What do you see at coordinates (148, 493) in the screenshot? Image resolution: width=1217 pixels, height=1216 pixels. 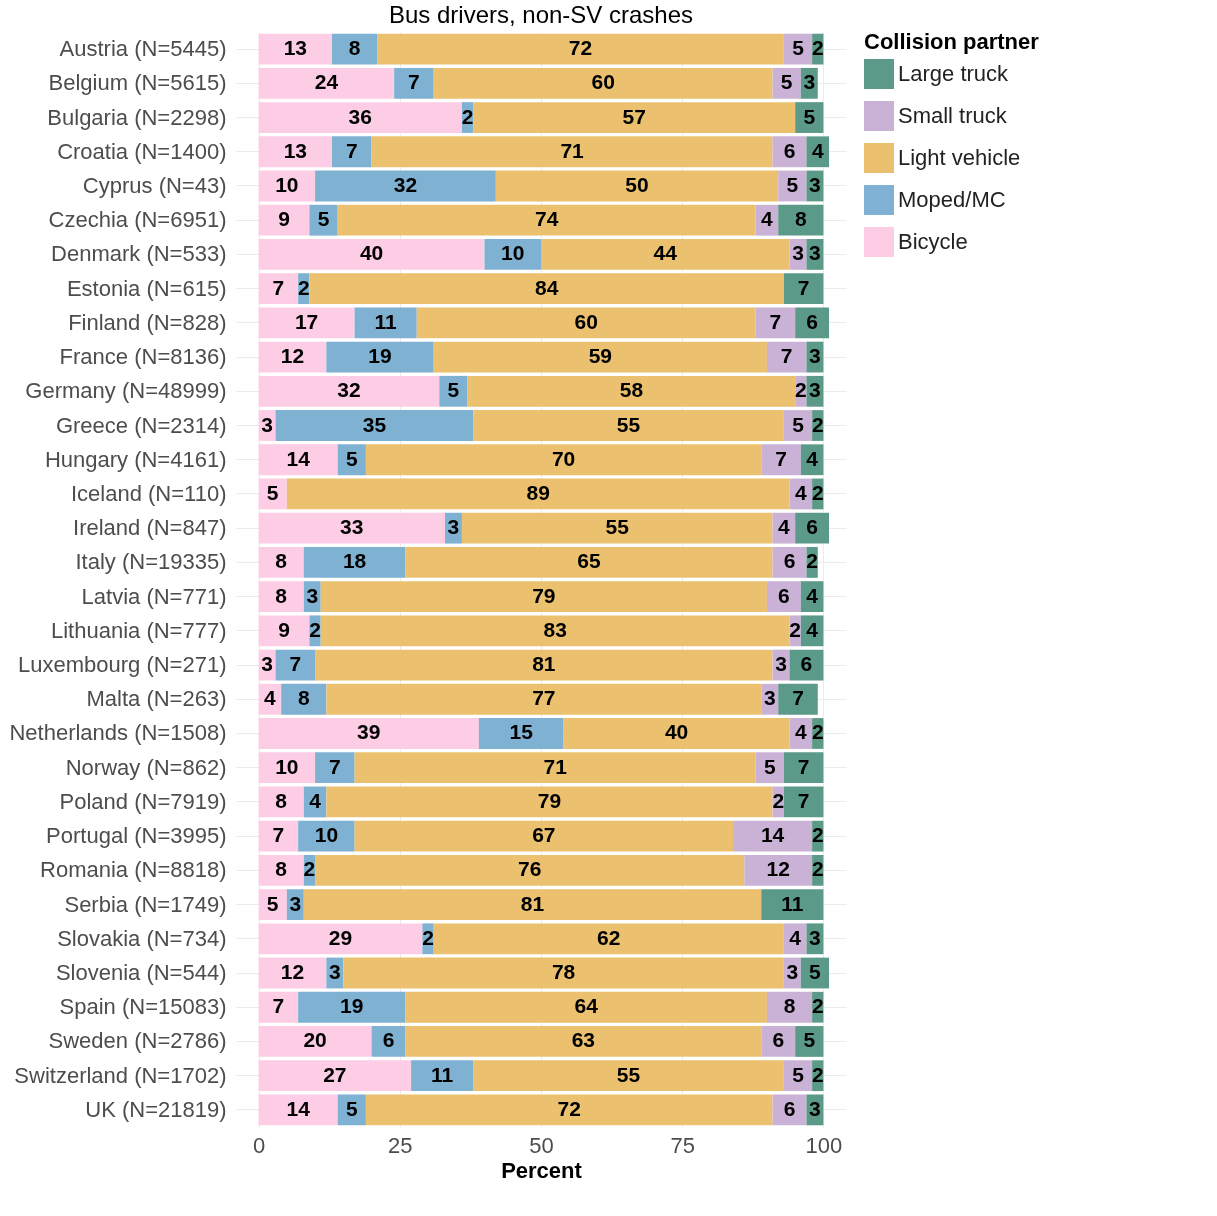 I see `y-tick-label: Iceland (N=110)` at bounding box center [148, 493].